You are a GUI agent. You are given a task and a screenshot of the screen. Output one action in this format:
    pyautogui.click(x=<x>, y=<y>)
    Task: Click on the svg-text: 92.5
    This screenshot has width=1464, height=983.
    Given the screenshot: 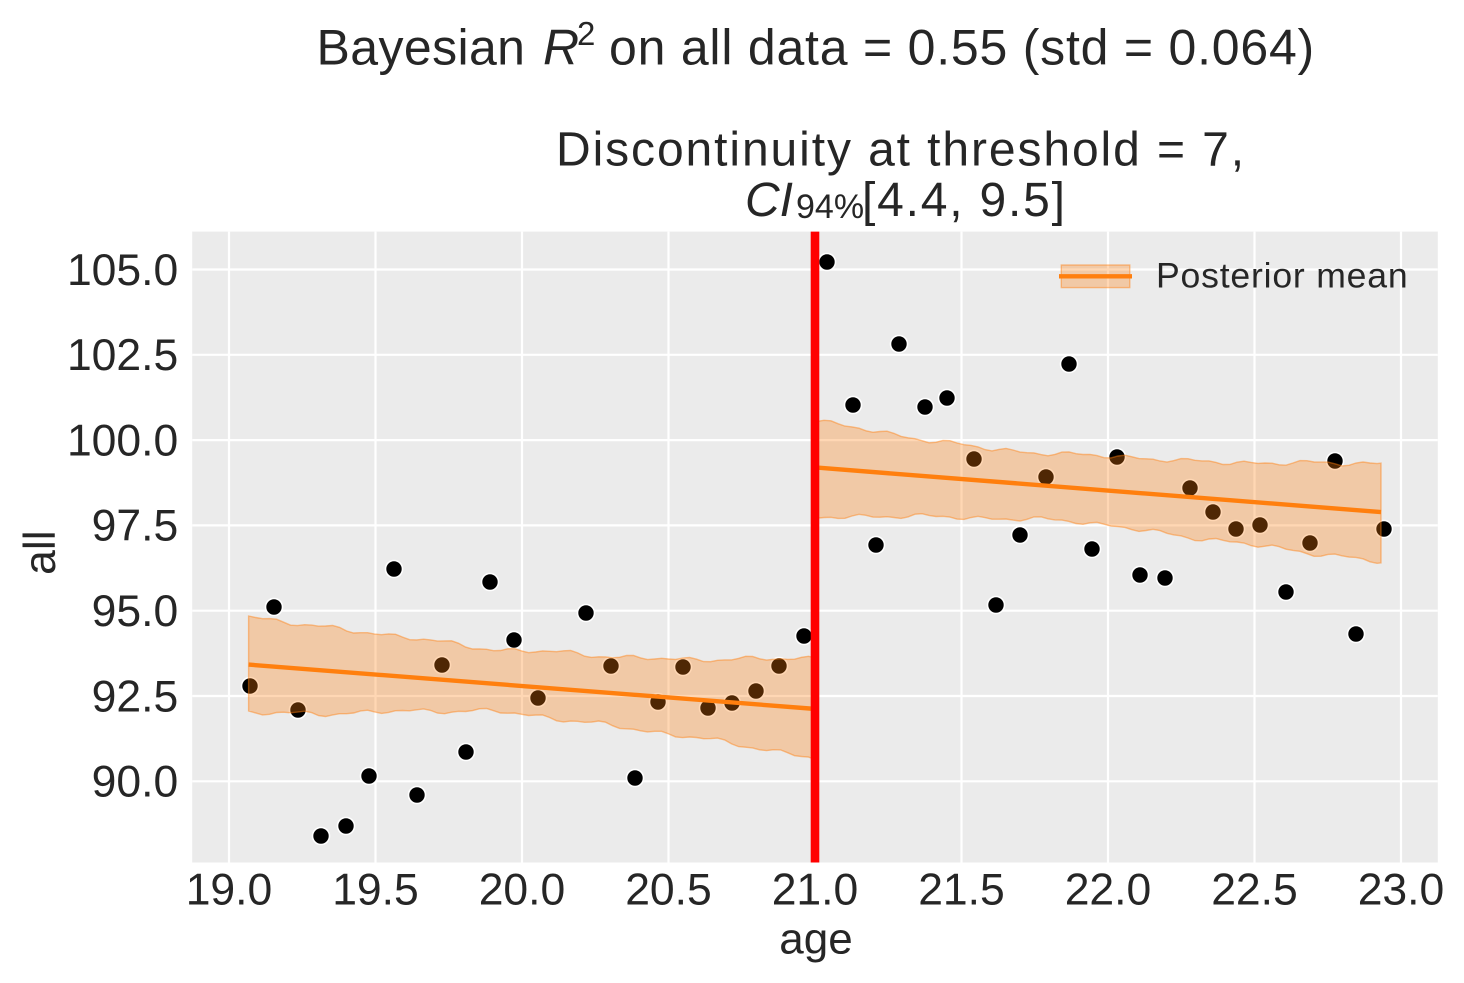 What is the action you would take?
    pyautogui.click(x=135, y=696)
    